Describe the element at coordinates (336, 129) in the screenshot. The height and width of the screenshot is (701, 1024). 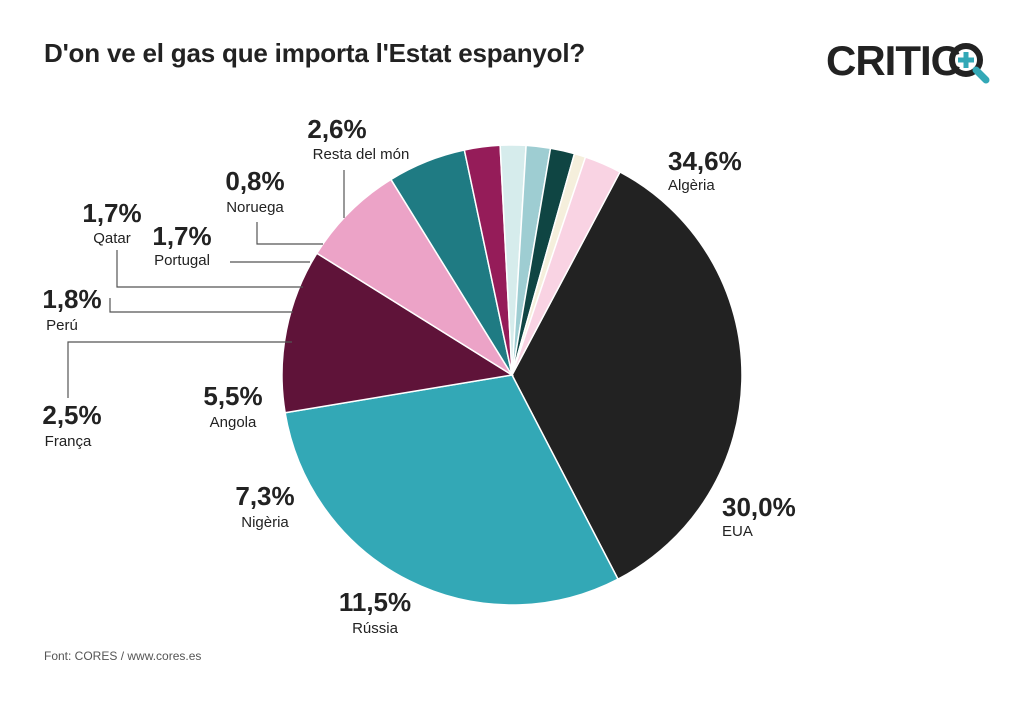
I see `value-label-resta-del-mon: 2,6%` at that location.